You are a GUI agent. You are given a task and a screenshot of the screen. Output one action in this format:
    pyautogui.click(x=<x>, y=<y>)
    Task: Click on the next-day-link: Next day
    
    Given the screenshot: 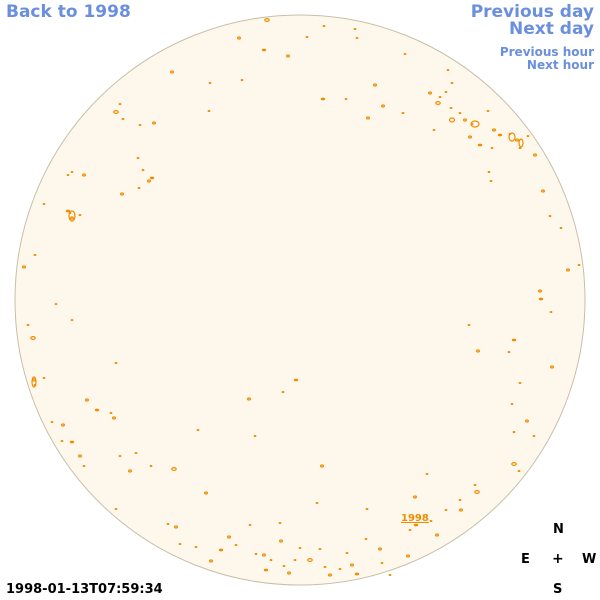 What is the action you would take?
    pyautogui.click(x=551, y=29)
    